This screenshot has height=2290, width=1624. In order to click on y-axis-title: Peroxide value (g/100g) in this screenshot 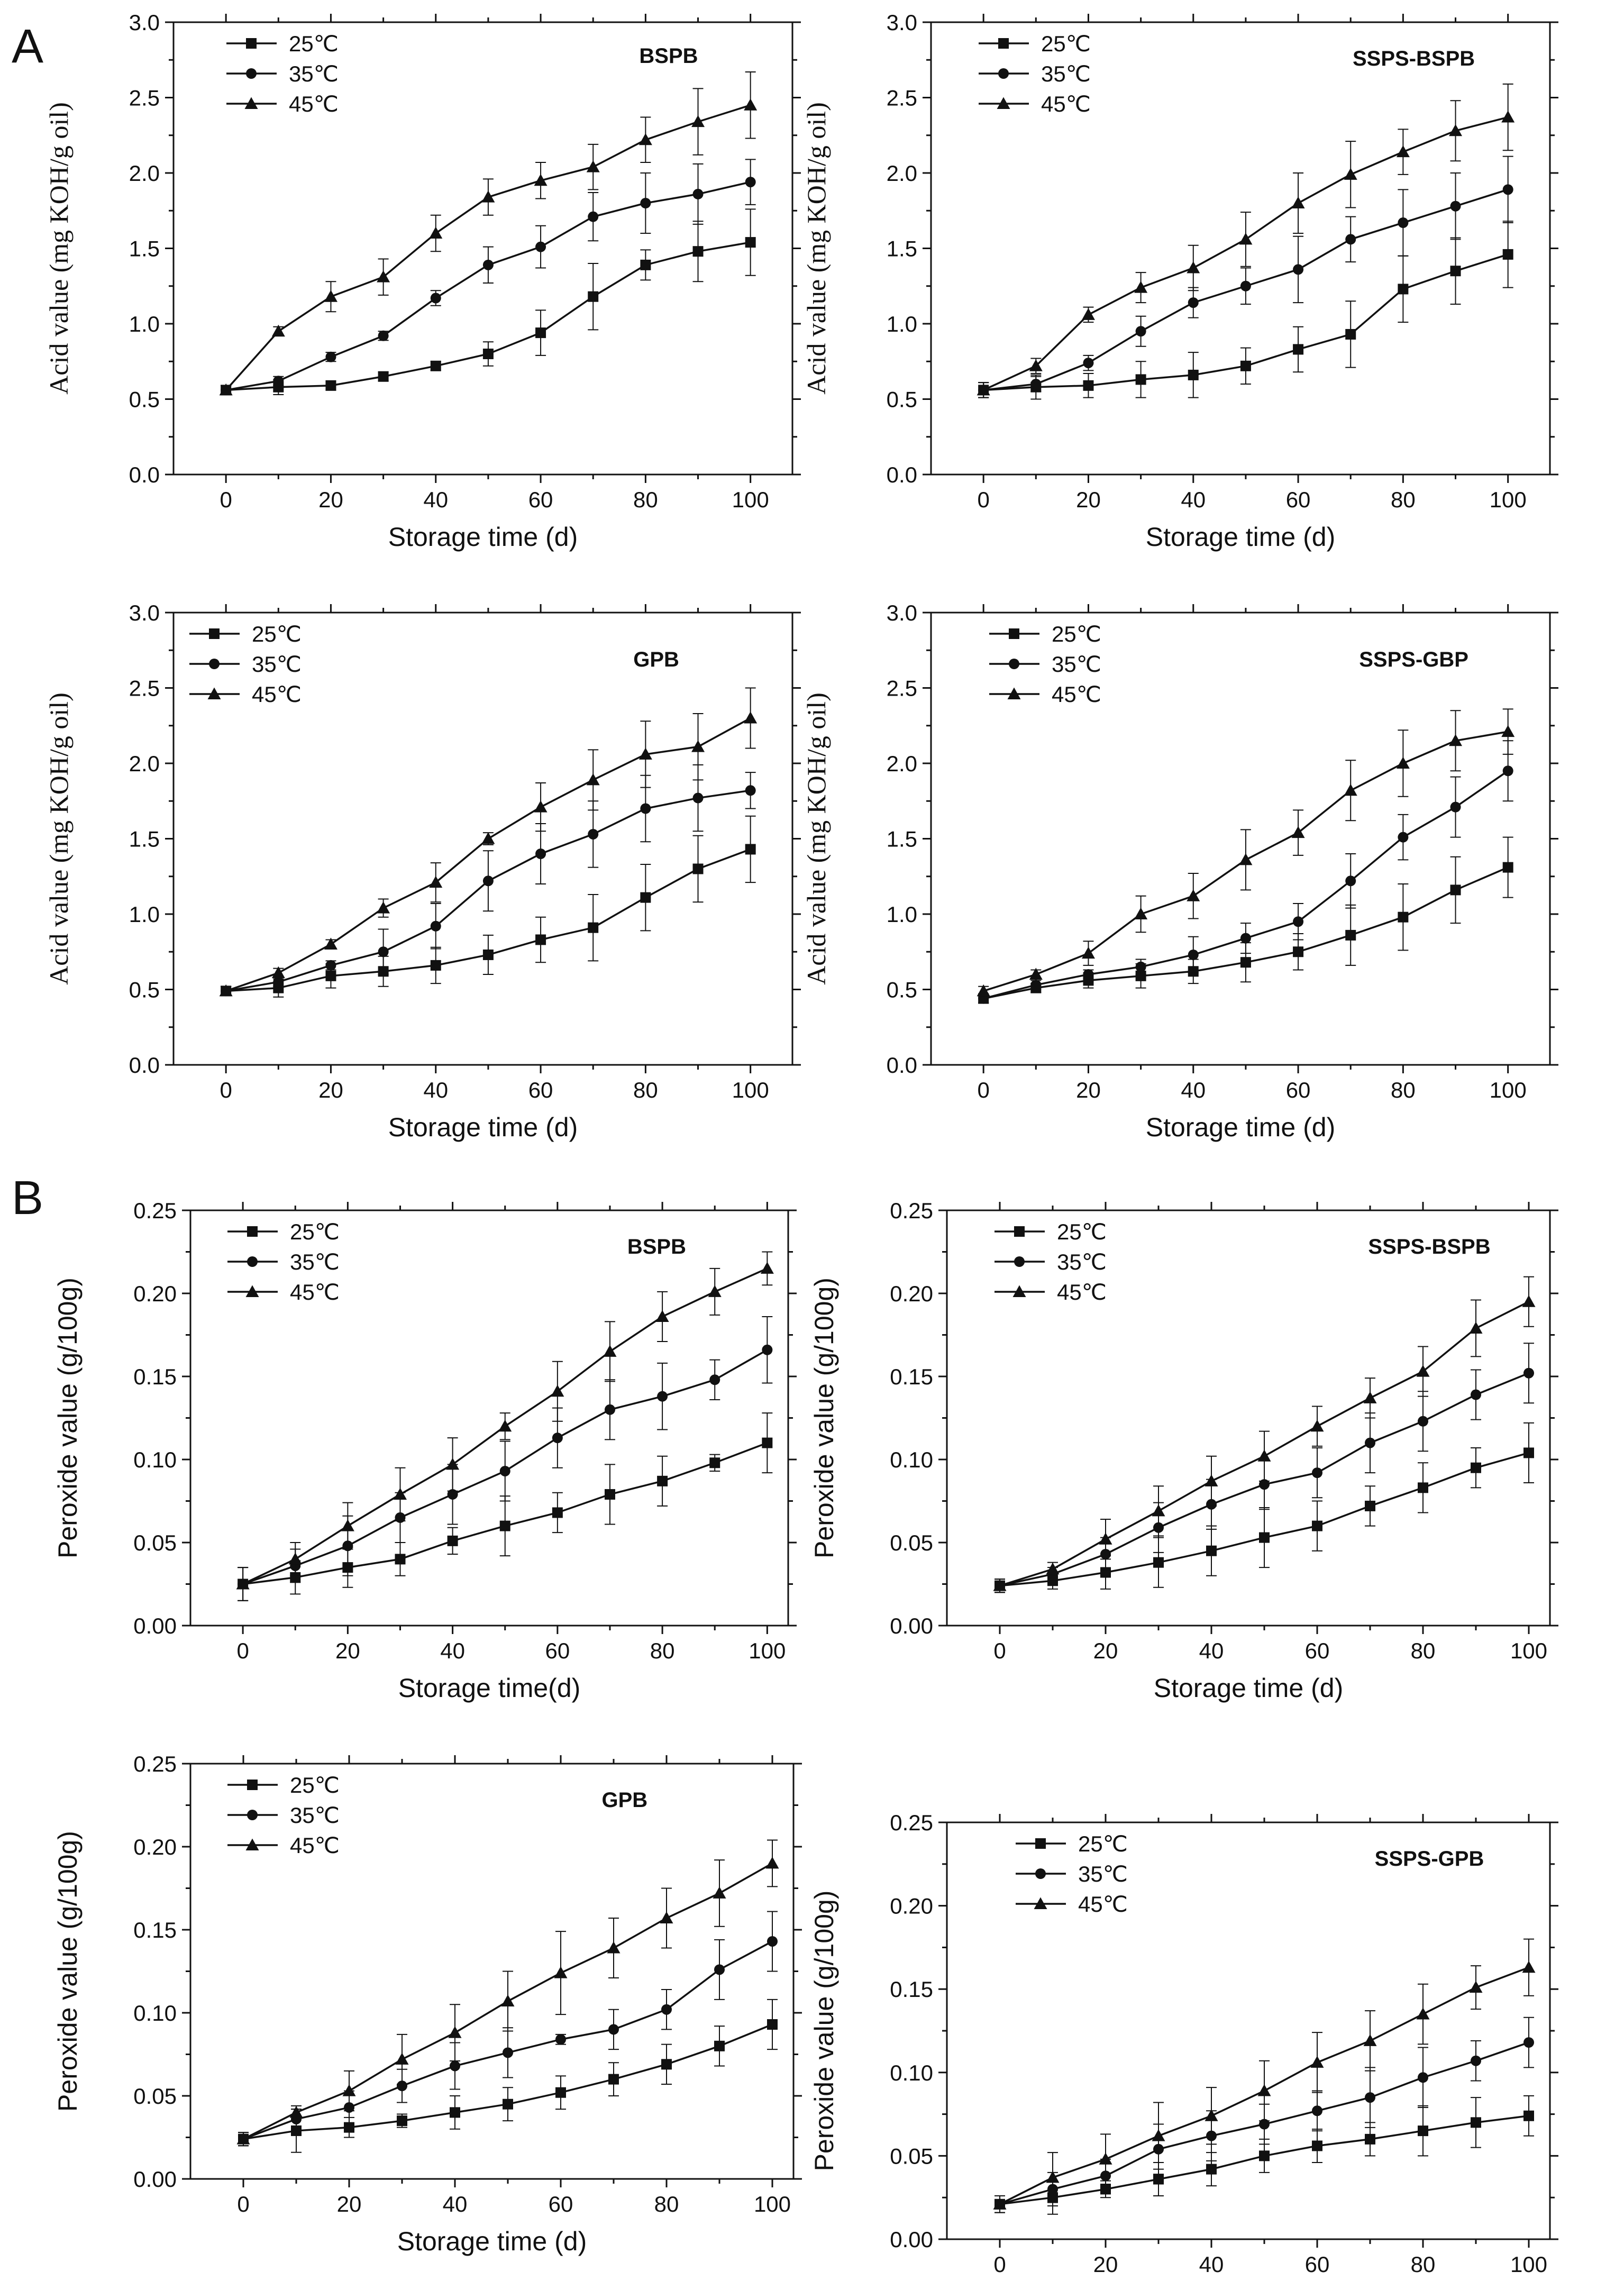, I will do `click(824, 2032)`.